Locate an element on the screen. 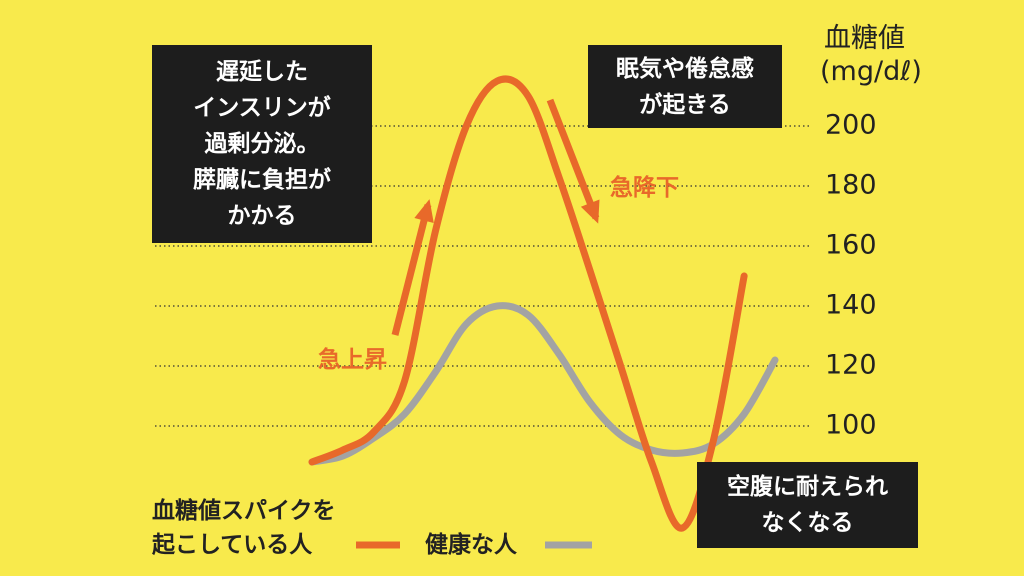 The width and height of the screenshot is (1024, 576). y-tick-label: 160 is located at coordinates (851, 245).